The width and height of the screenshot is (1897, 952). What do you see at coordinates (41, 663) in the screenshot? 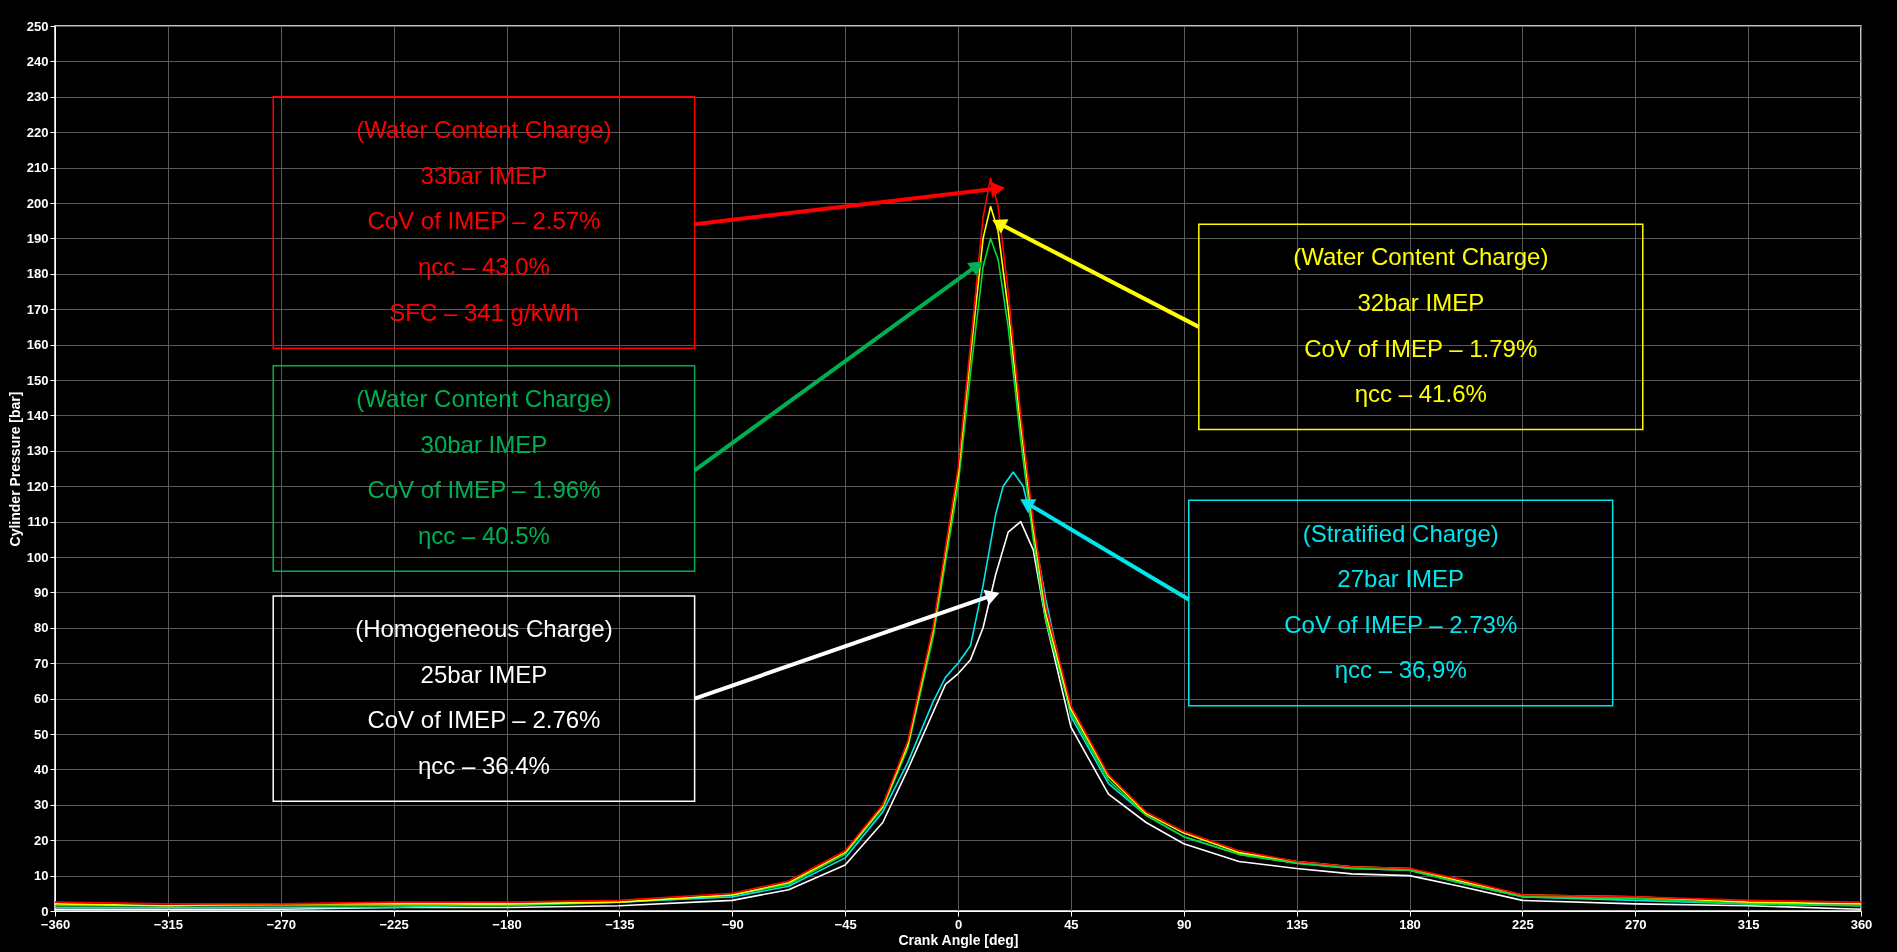
I see `y-tick-label: 70` at bounding box center [41, 663].